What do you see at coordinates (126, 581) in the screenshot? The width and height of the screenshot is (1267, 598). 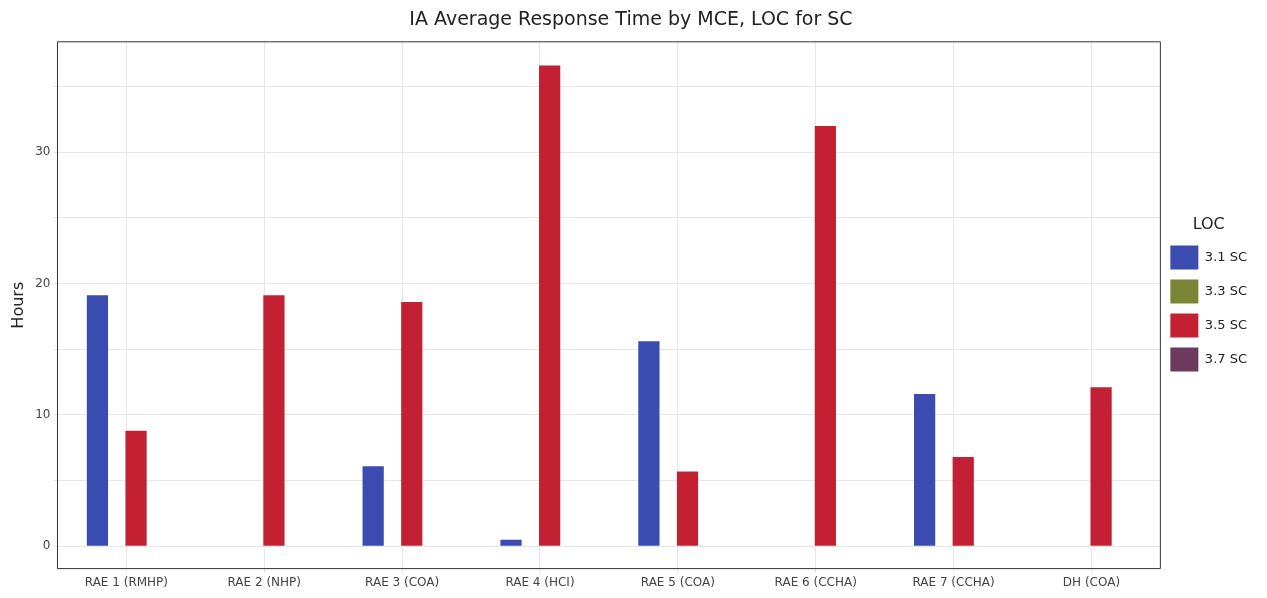 I see `x-tick-label: RAE 1 (RMHP)` at bounding box center [126, 581].